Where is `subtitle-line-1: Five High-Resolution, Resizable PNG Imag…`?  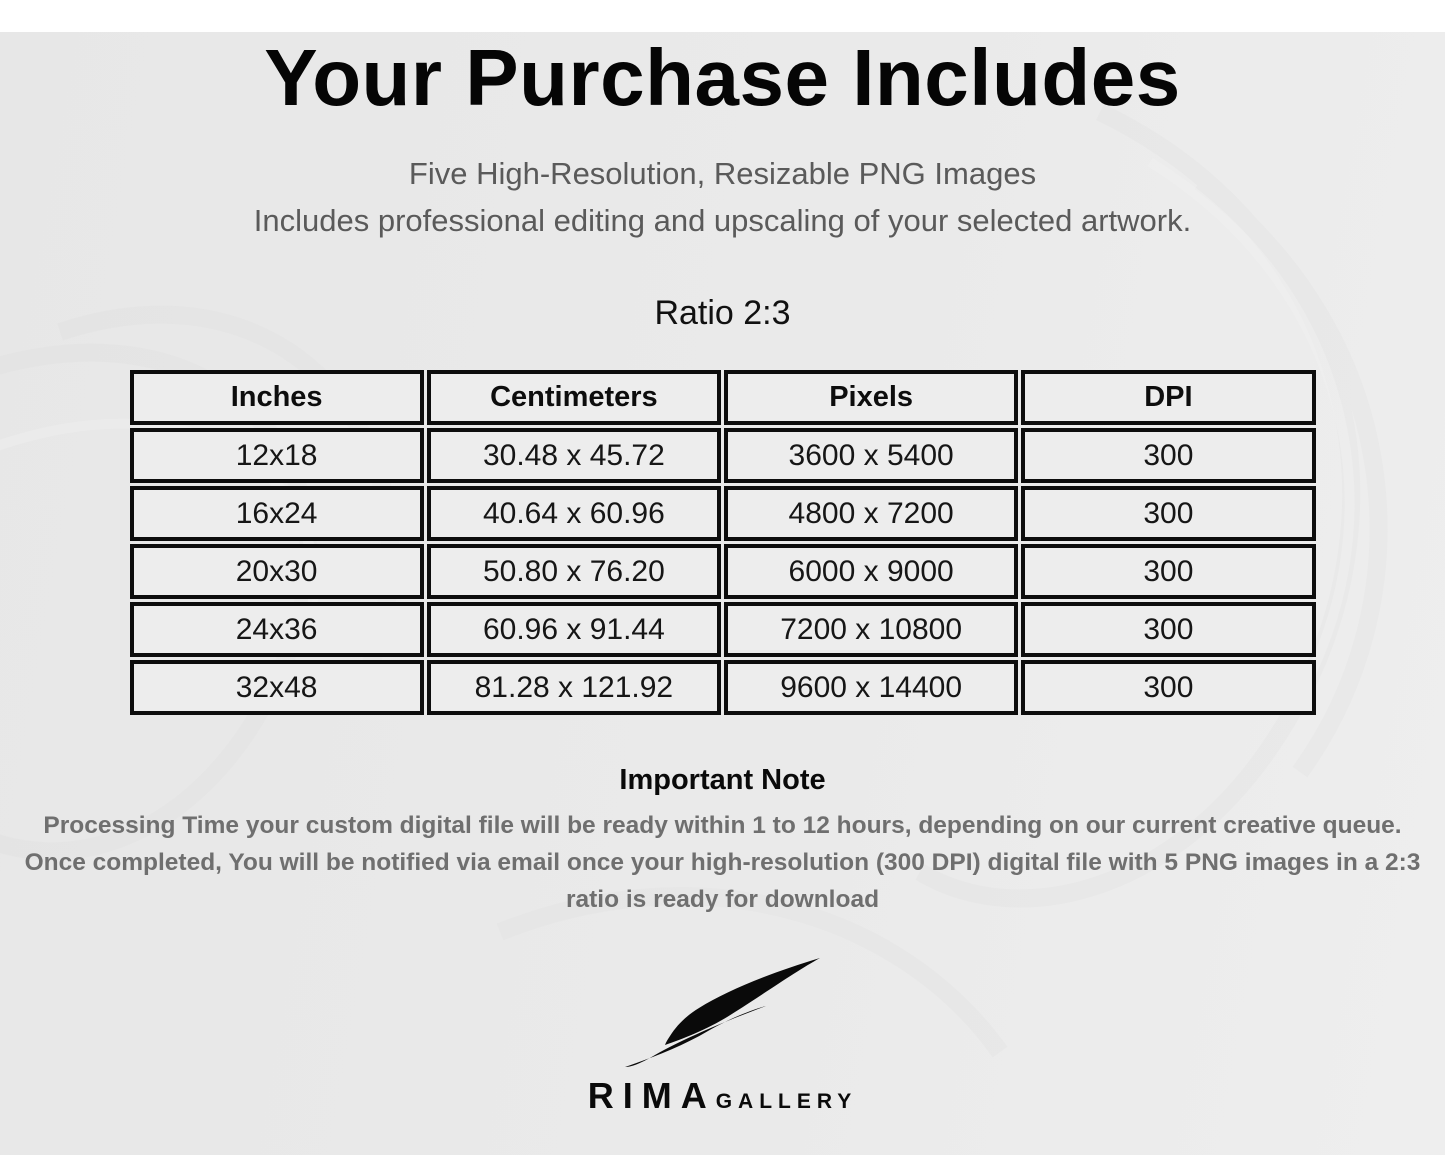
subtitle-line-1: Five High-Resolution, Resizable PNG Imag… is located at coordinates (722, 173).